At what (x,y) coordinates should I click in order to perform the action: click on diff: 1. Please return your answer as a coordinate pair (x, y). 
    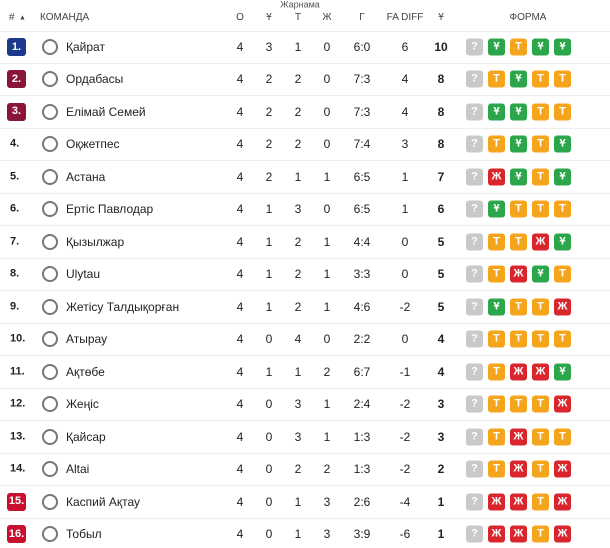
    Looking at the image, I should click on (405, 176).